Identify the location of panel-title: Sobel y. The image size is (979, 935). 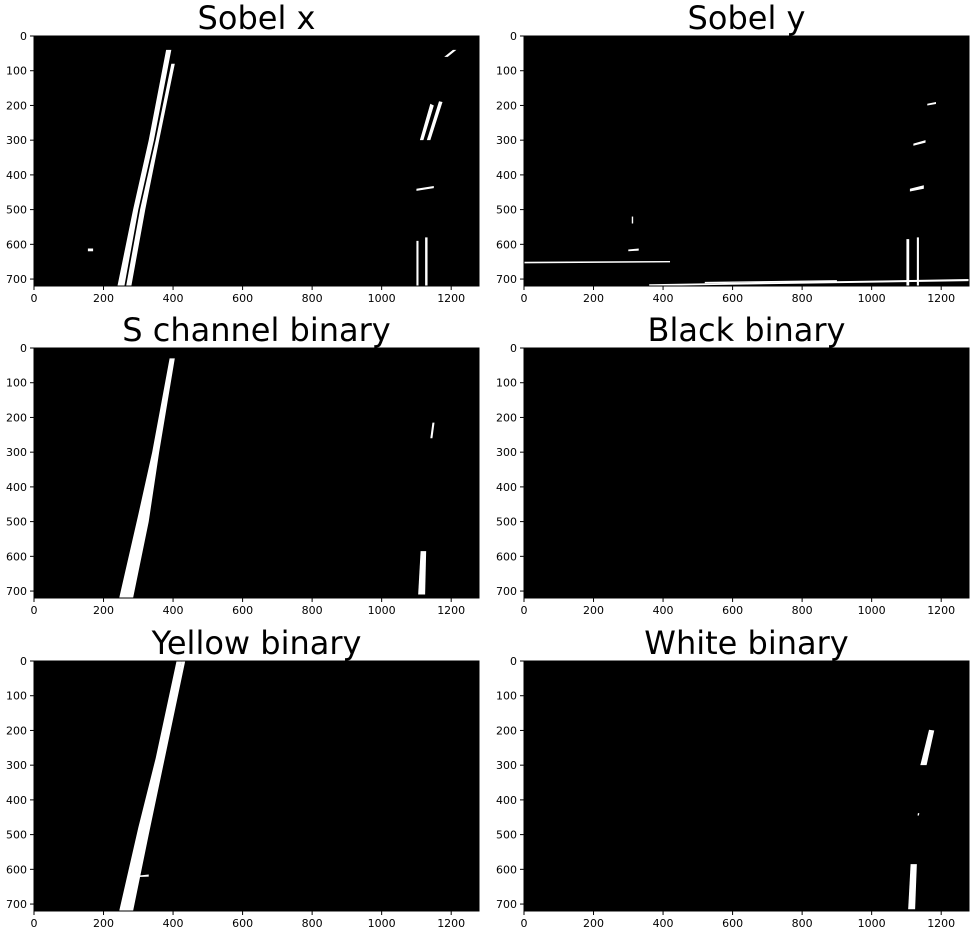
(747, 18).